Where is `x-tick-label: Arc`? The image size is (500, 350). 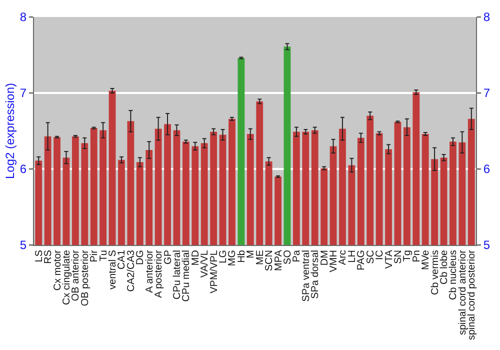 x-tick-label: Arc is located at coordinates (343, 257).